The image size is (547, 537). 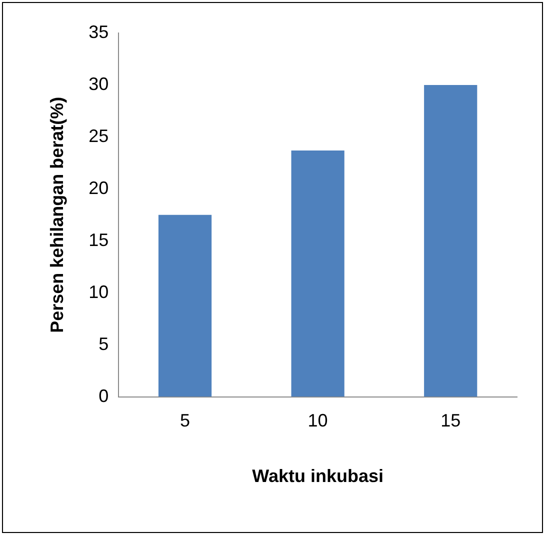 I want to click on y-tick-label: 25, so click(x=98, y=136).